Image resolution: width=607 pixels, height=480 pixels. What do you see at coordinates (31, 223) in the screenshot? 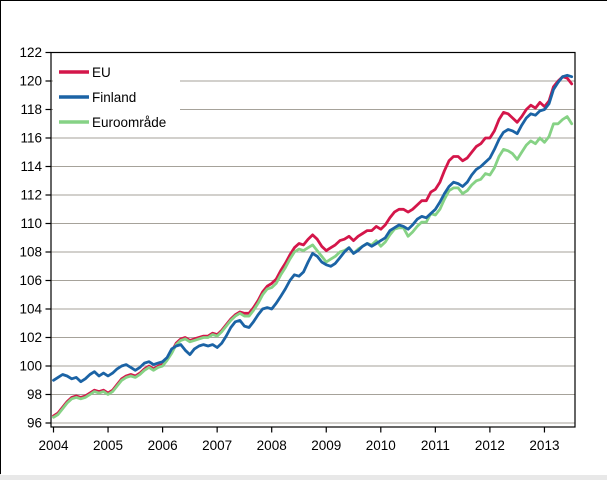
I see `y-tick-label: 110` at bounding box center [31, 223].